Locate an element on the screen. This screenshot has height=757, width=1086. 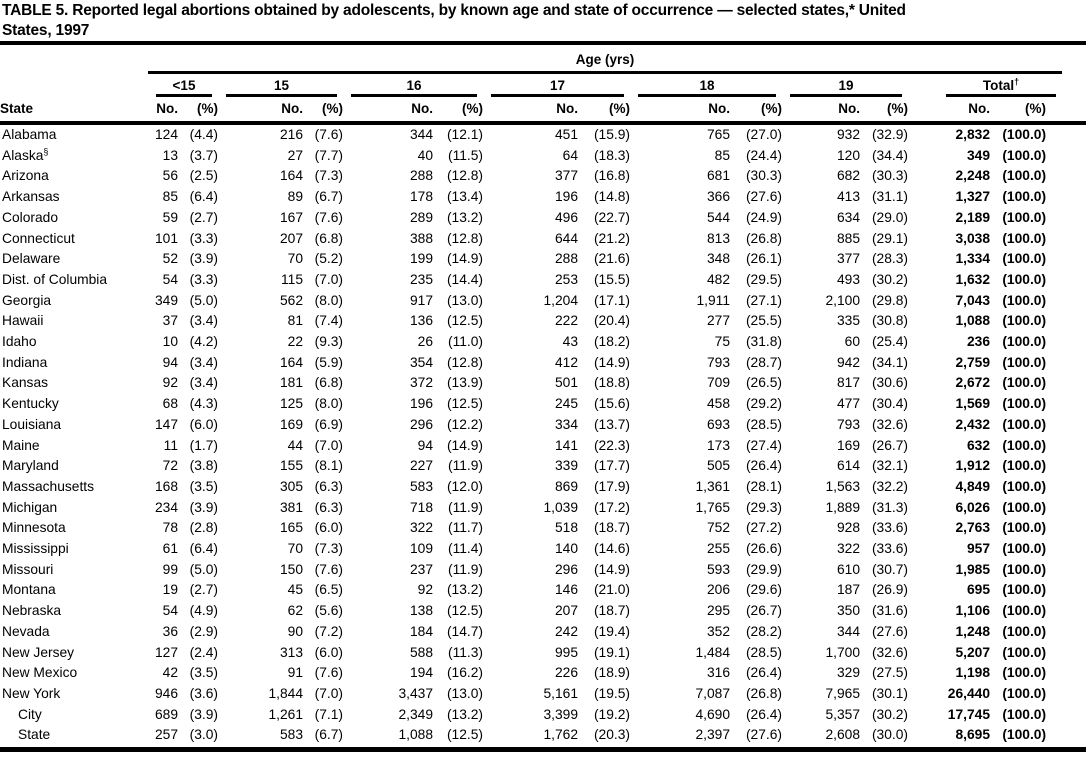
percent-cell: (27.6) is located at coordinates (889, 631).